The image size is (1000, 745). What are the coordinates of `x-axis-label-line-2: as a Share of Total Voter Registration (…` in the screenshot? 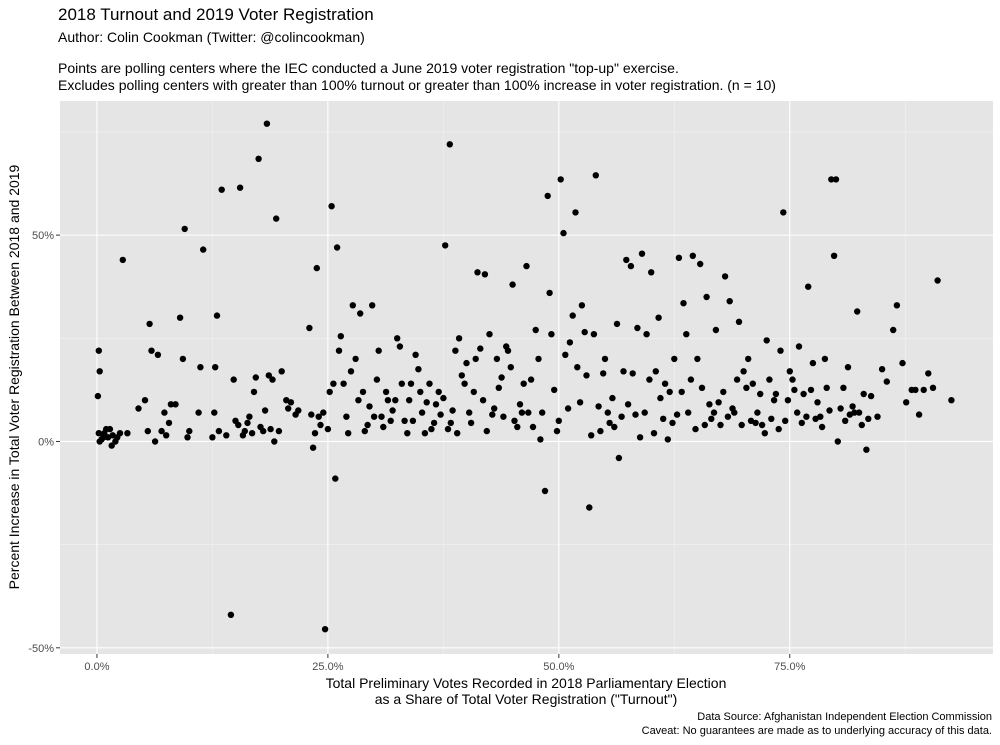 It's located at (526, 699).